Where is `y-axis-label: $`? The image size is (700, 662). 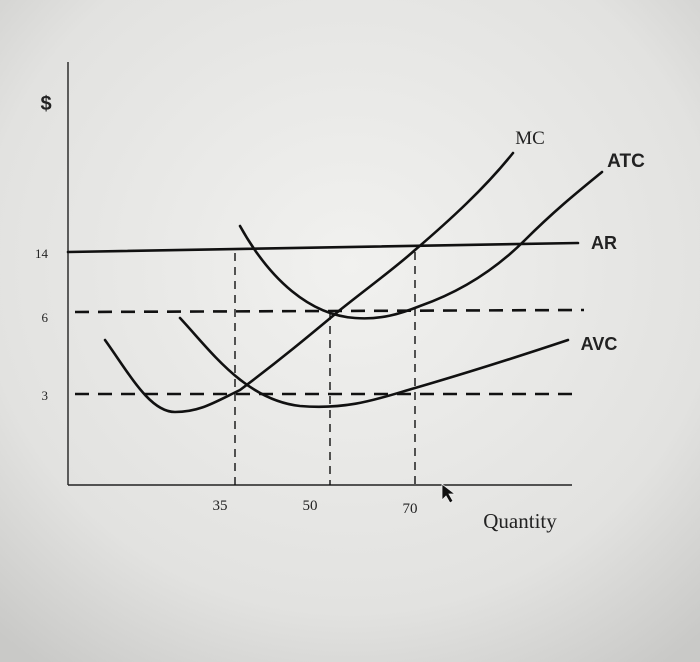 y-axis-label: $ is located at coordinates (45, 104).